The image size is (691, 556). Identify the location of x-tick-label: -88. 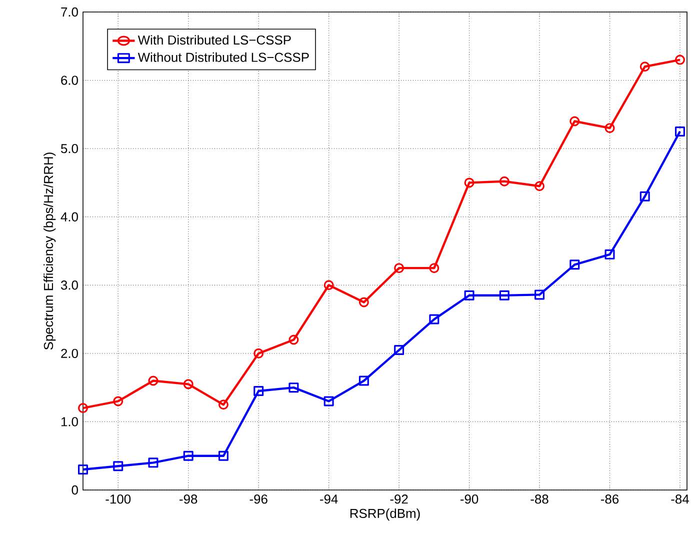
(539, 499).